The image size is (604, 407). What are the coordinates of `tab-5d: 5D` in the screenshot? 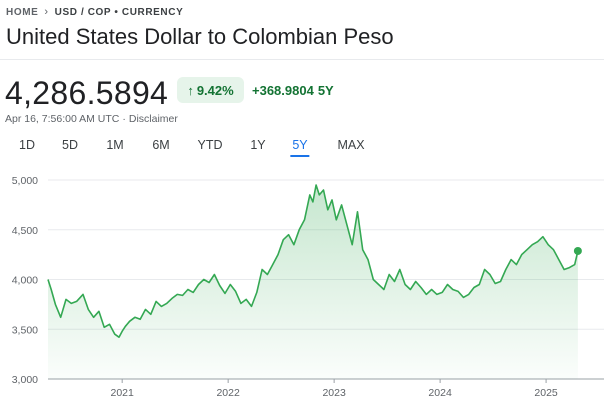 It's located at (70, 145).